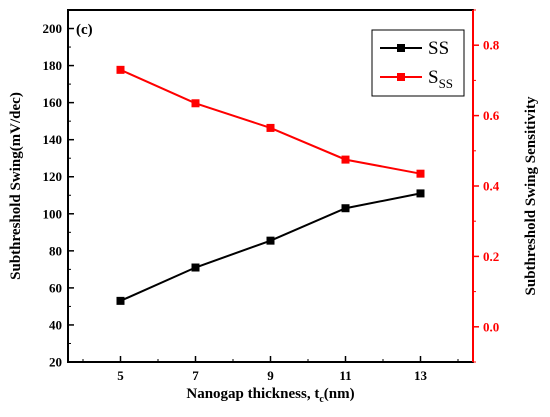 This screenshot has width=550, height=417. I want to click on y-left-tick-label: 140, so click(53, 139).